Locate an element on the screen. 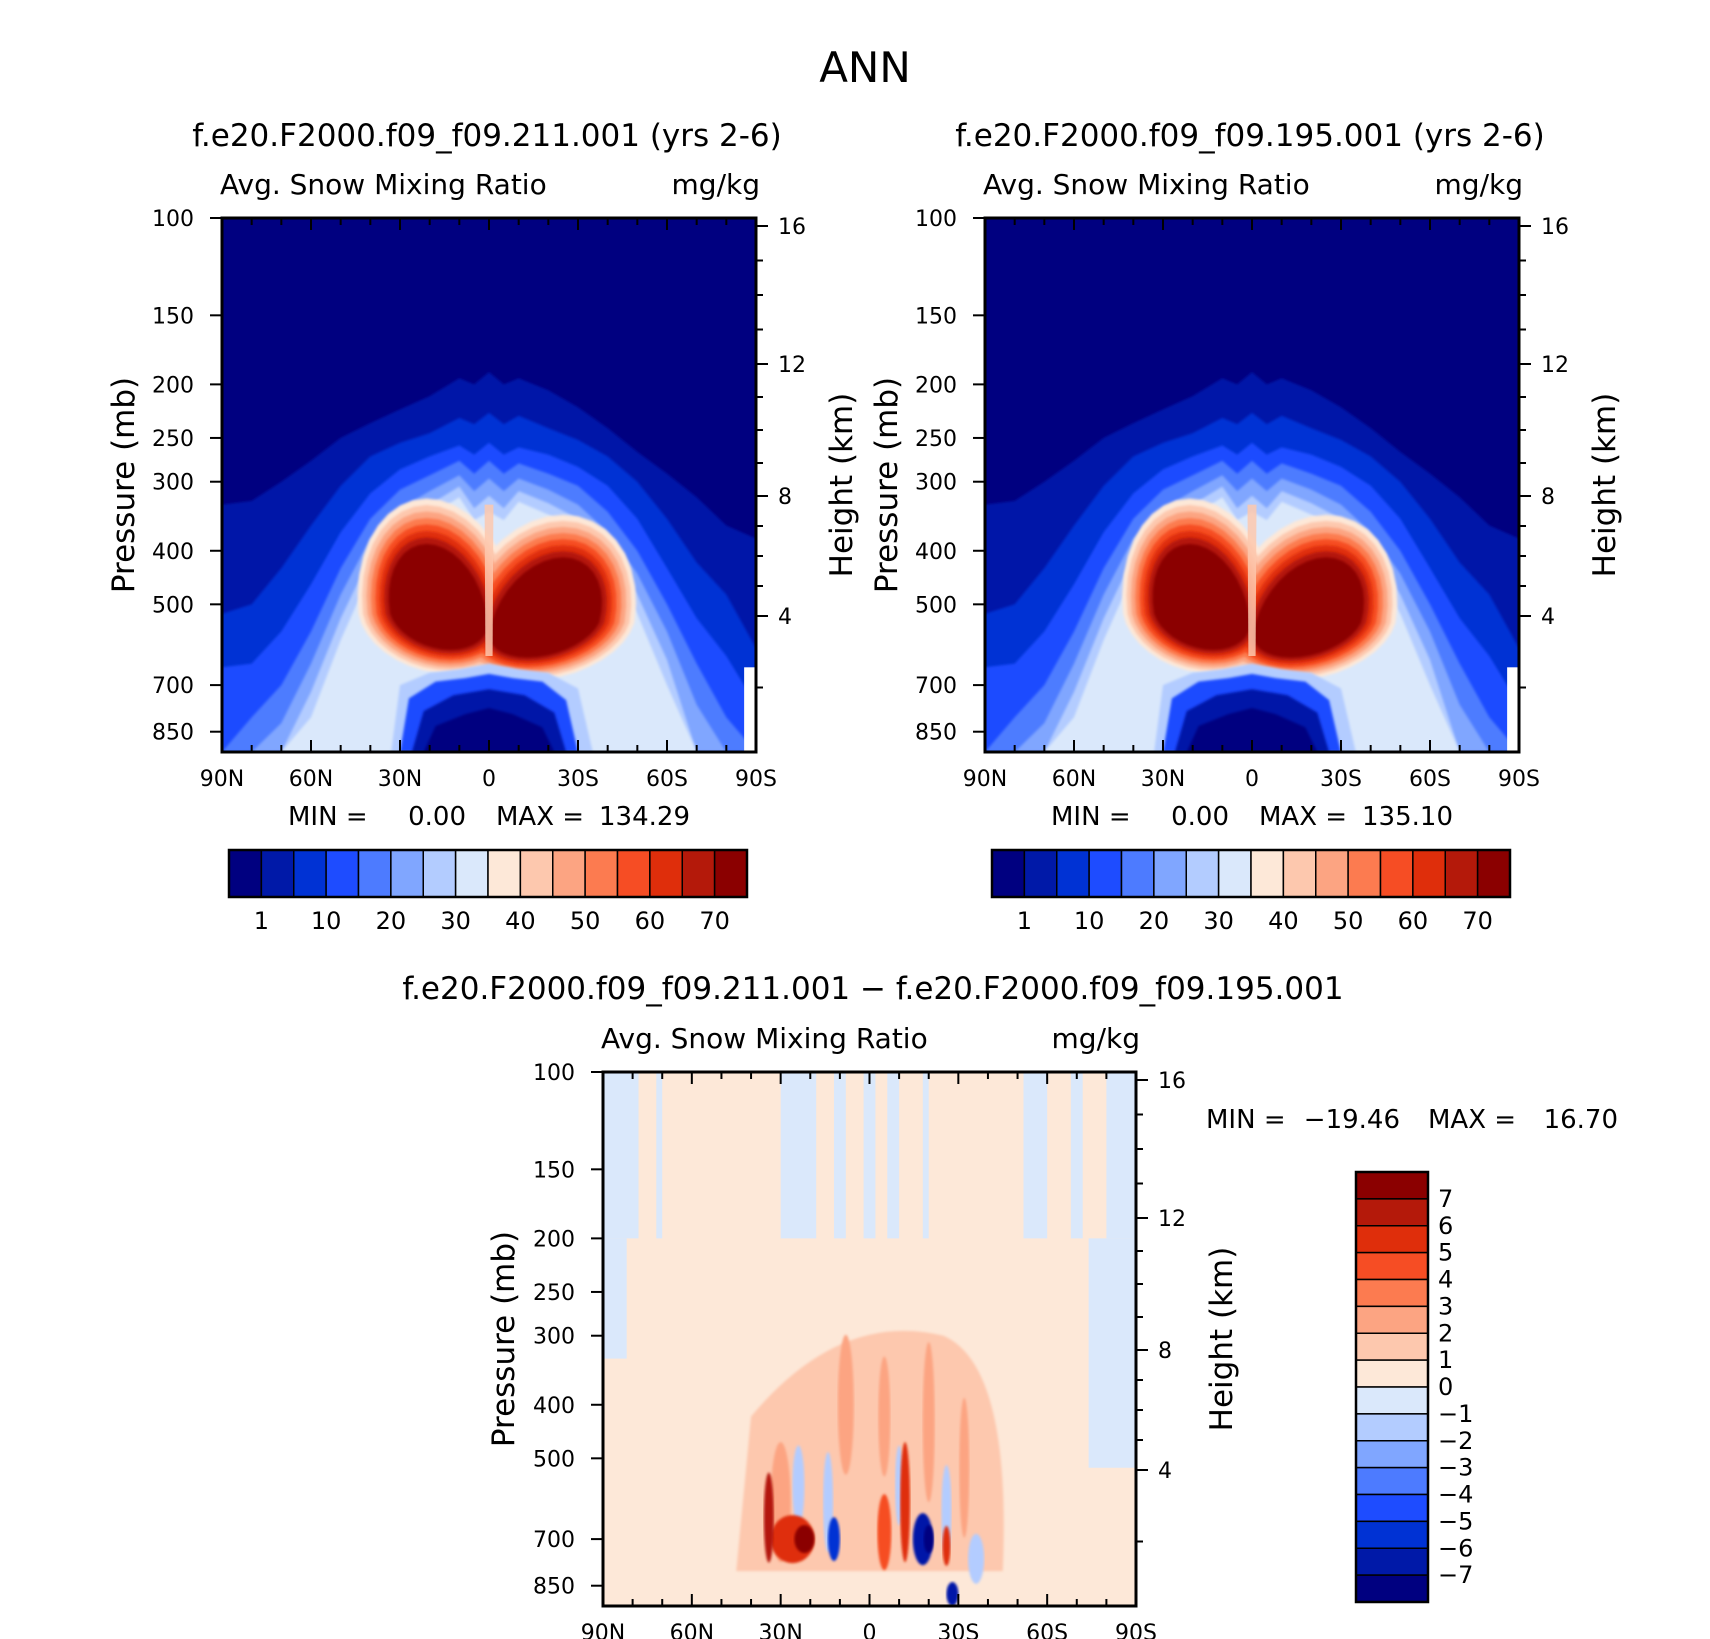  panel-c-units: mg/kg is located at coordinates (1096, 1038).